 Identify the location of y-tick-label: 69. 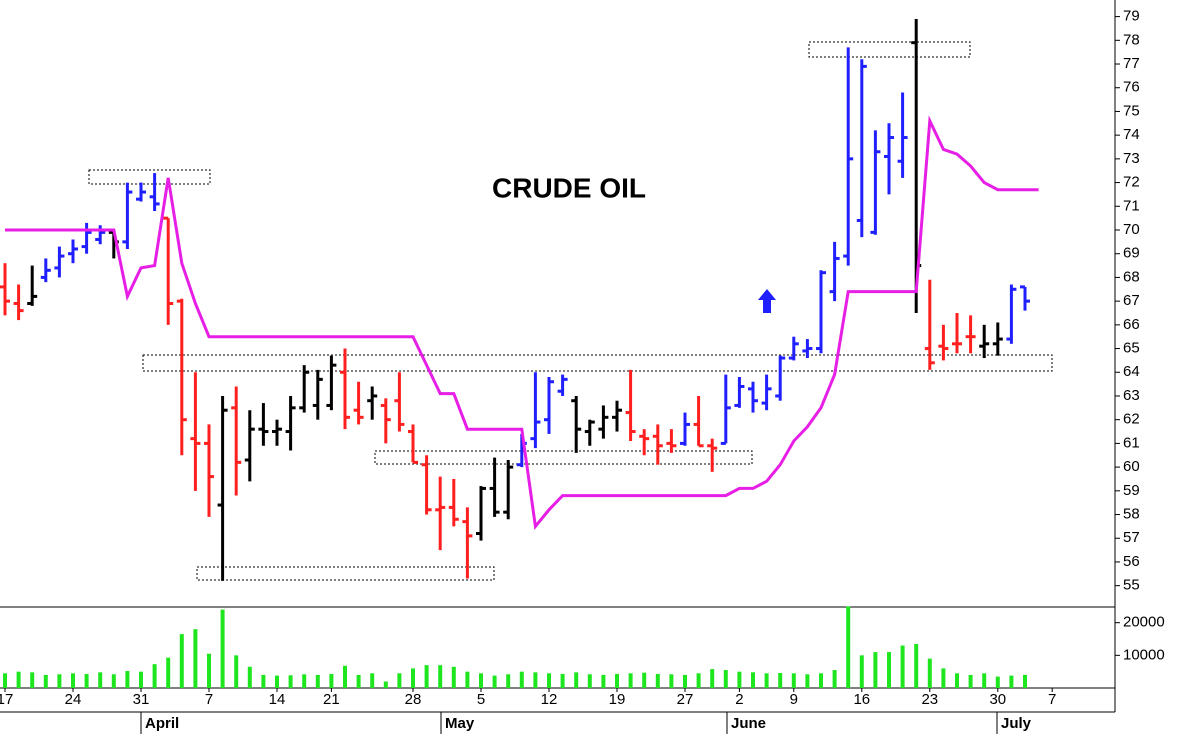
(1131, 253).